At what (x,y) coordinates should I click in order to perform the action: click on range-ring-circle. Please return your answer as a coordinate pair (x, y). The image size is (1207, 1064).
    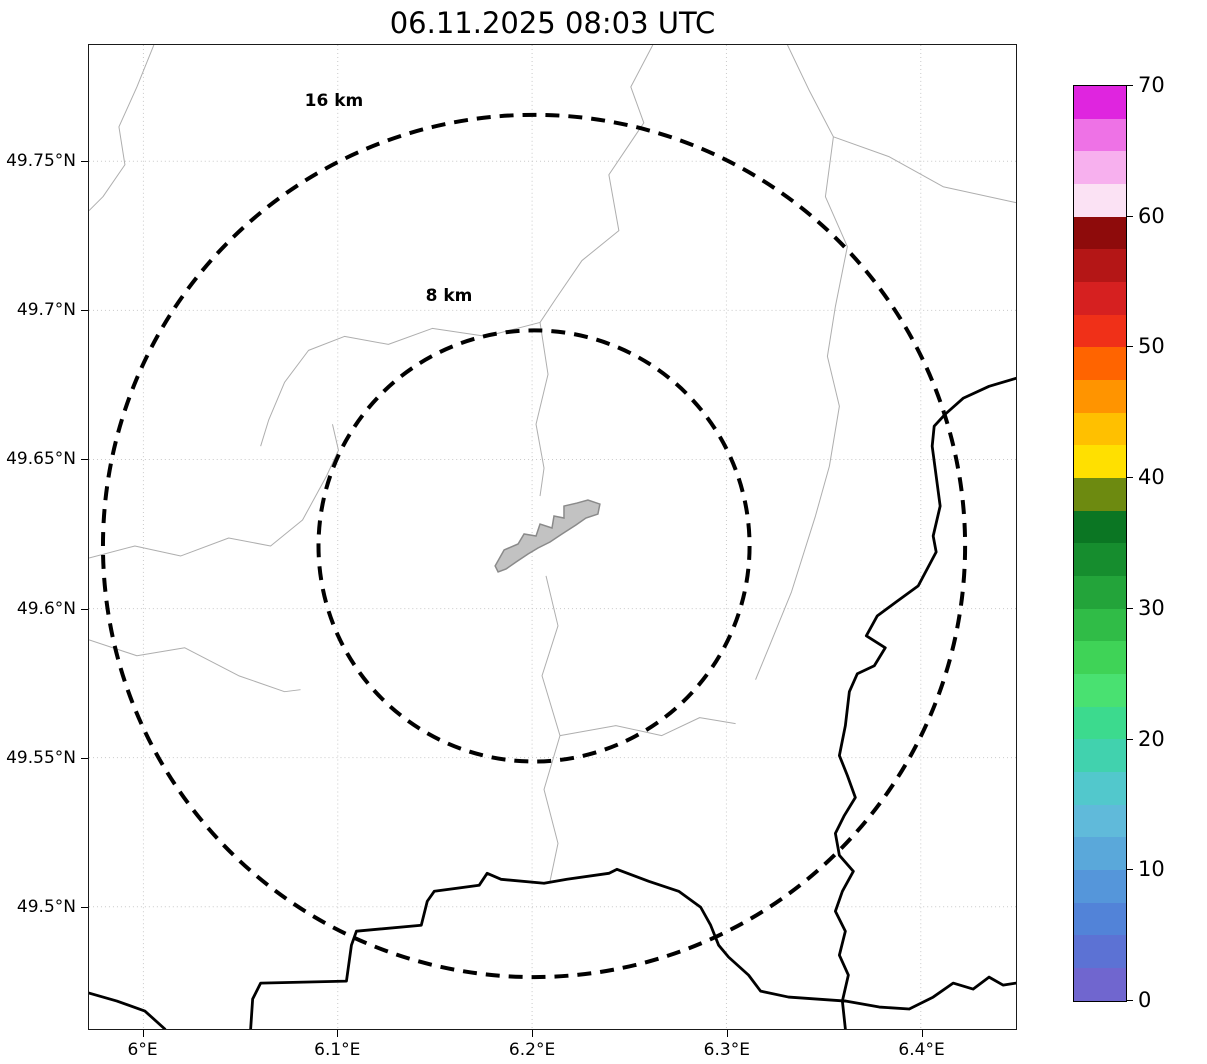
    Looking at the image, I should click on (534, 546).